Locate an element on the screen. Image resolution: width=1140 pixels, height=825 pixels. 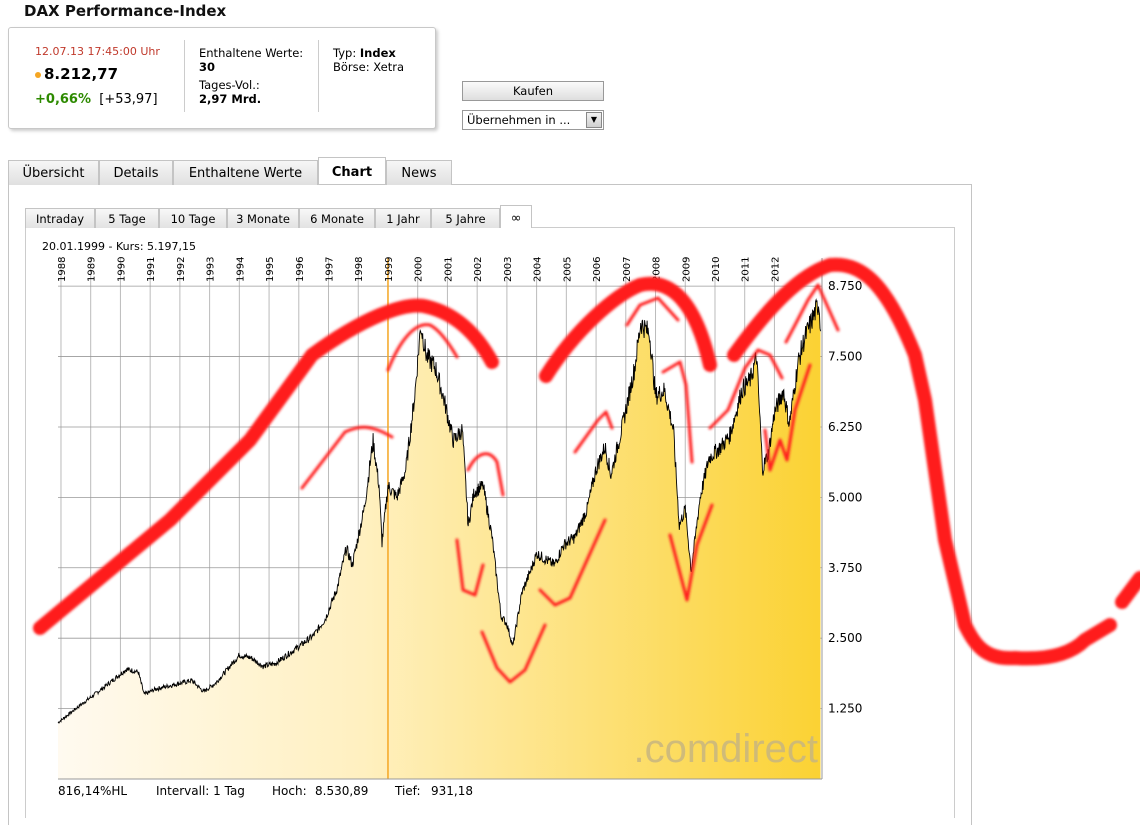
y-tick-label: 3.750 is located at coordinates (845, 568).